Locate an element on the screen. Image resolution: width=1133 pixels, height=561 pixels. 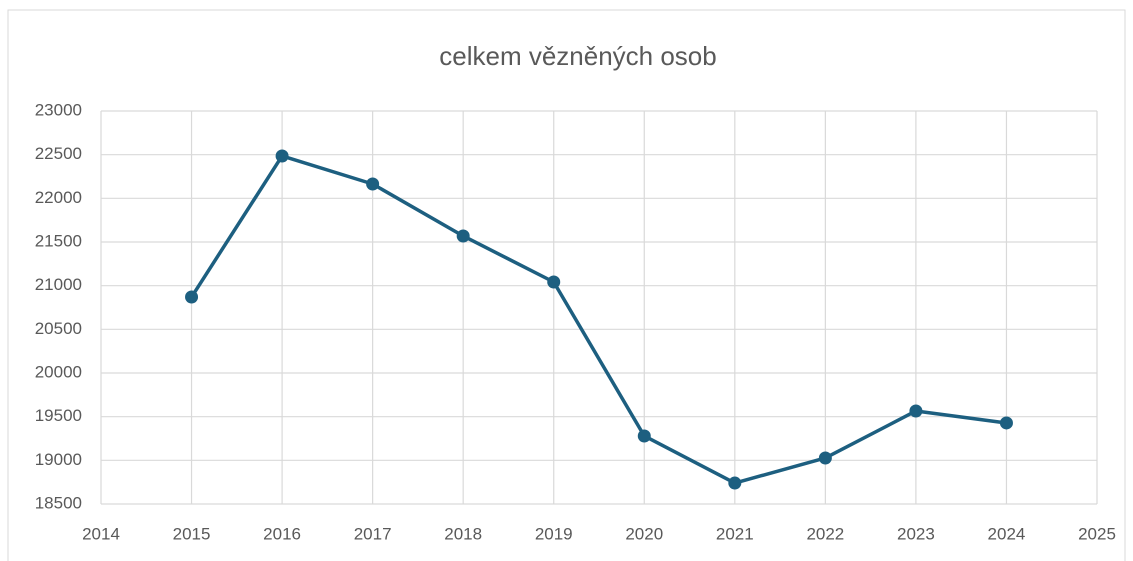
x-tick-label: 2018 is located at coordinates (463, 533).